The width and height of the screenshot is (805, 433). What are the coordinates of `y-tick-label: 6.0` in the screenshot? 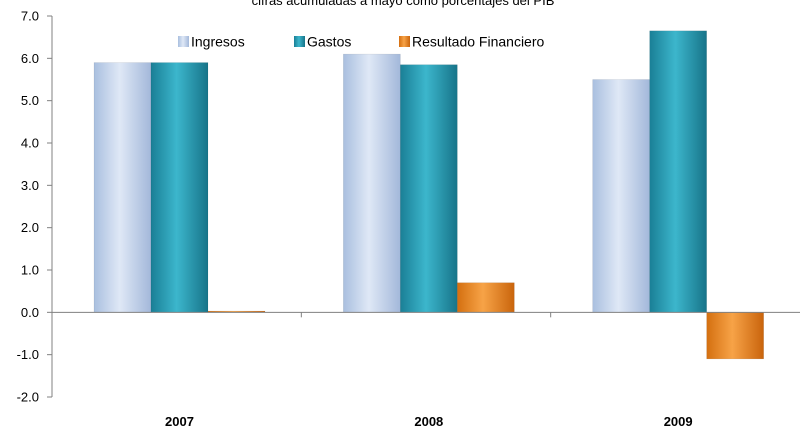 It's located at (30, 58).